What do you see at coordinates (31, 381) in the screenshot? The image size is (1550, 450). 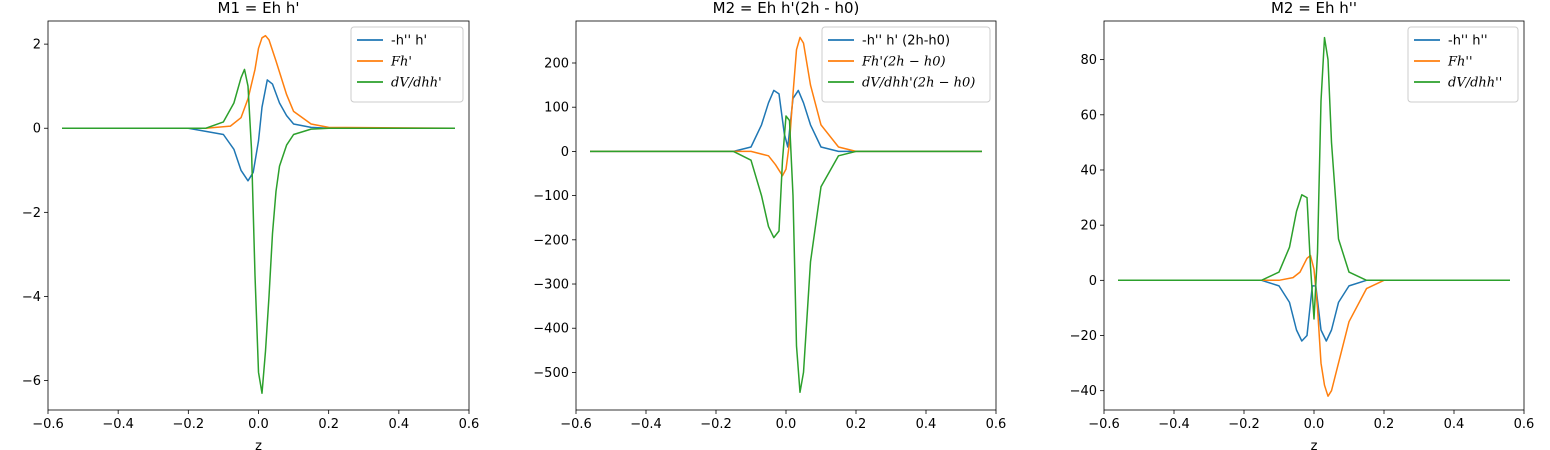 I see `y-tick-label: −6` at bounding box center [31, 381].